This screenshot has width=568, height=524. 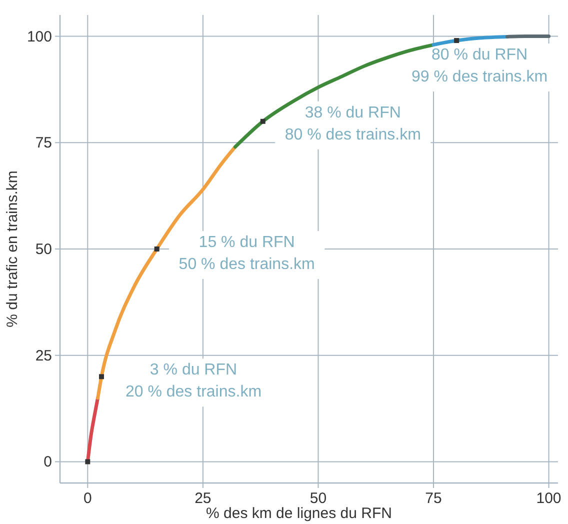 I want to click on annotation: 38 % du RFN 80 % des trains.km, so click(x=352, y=124).